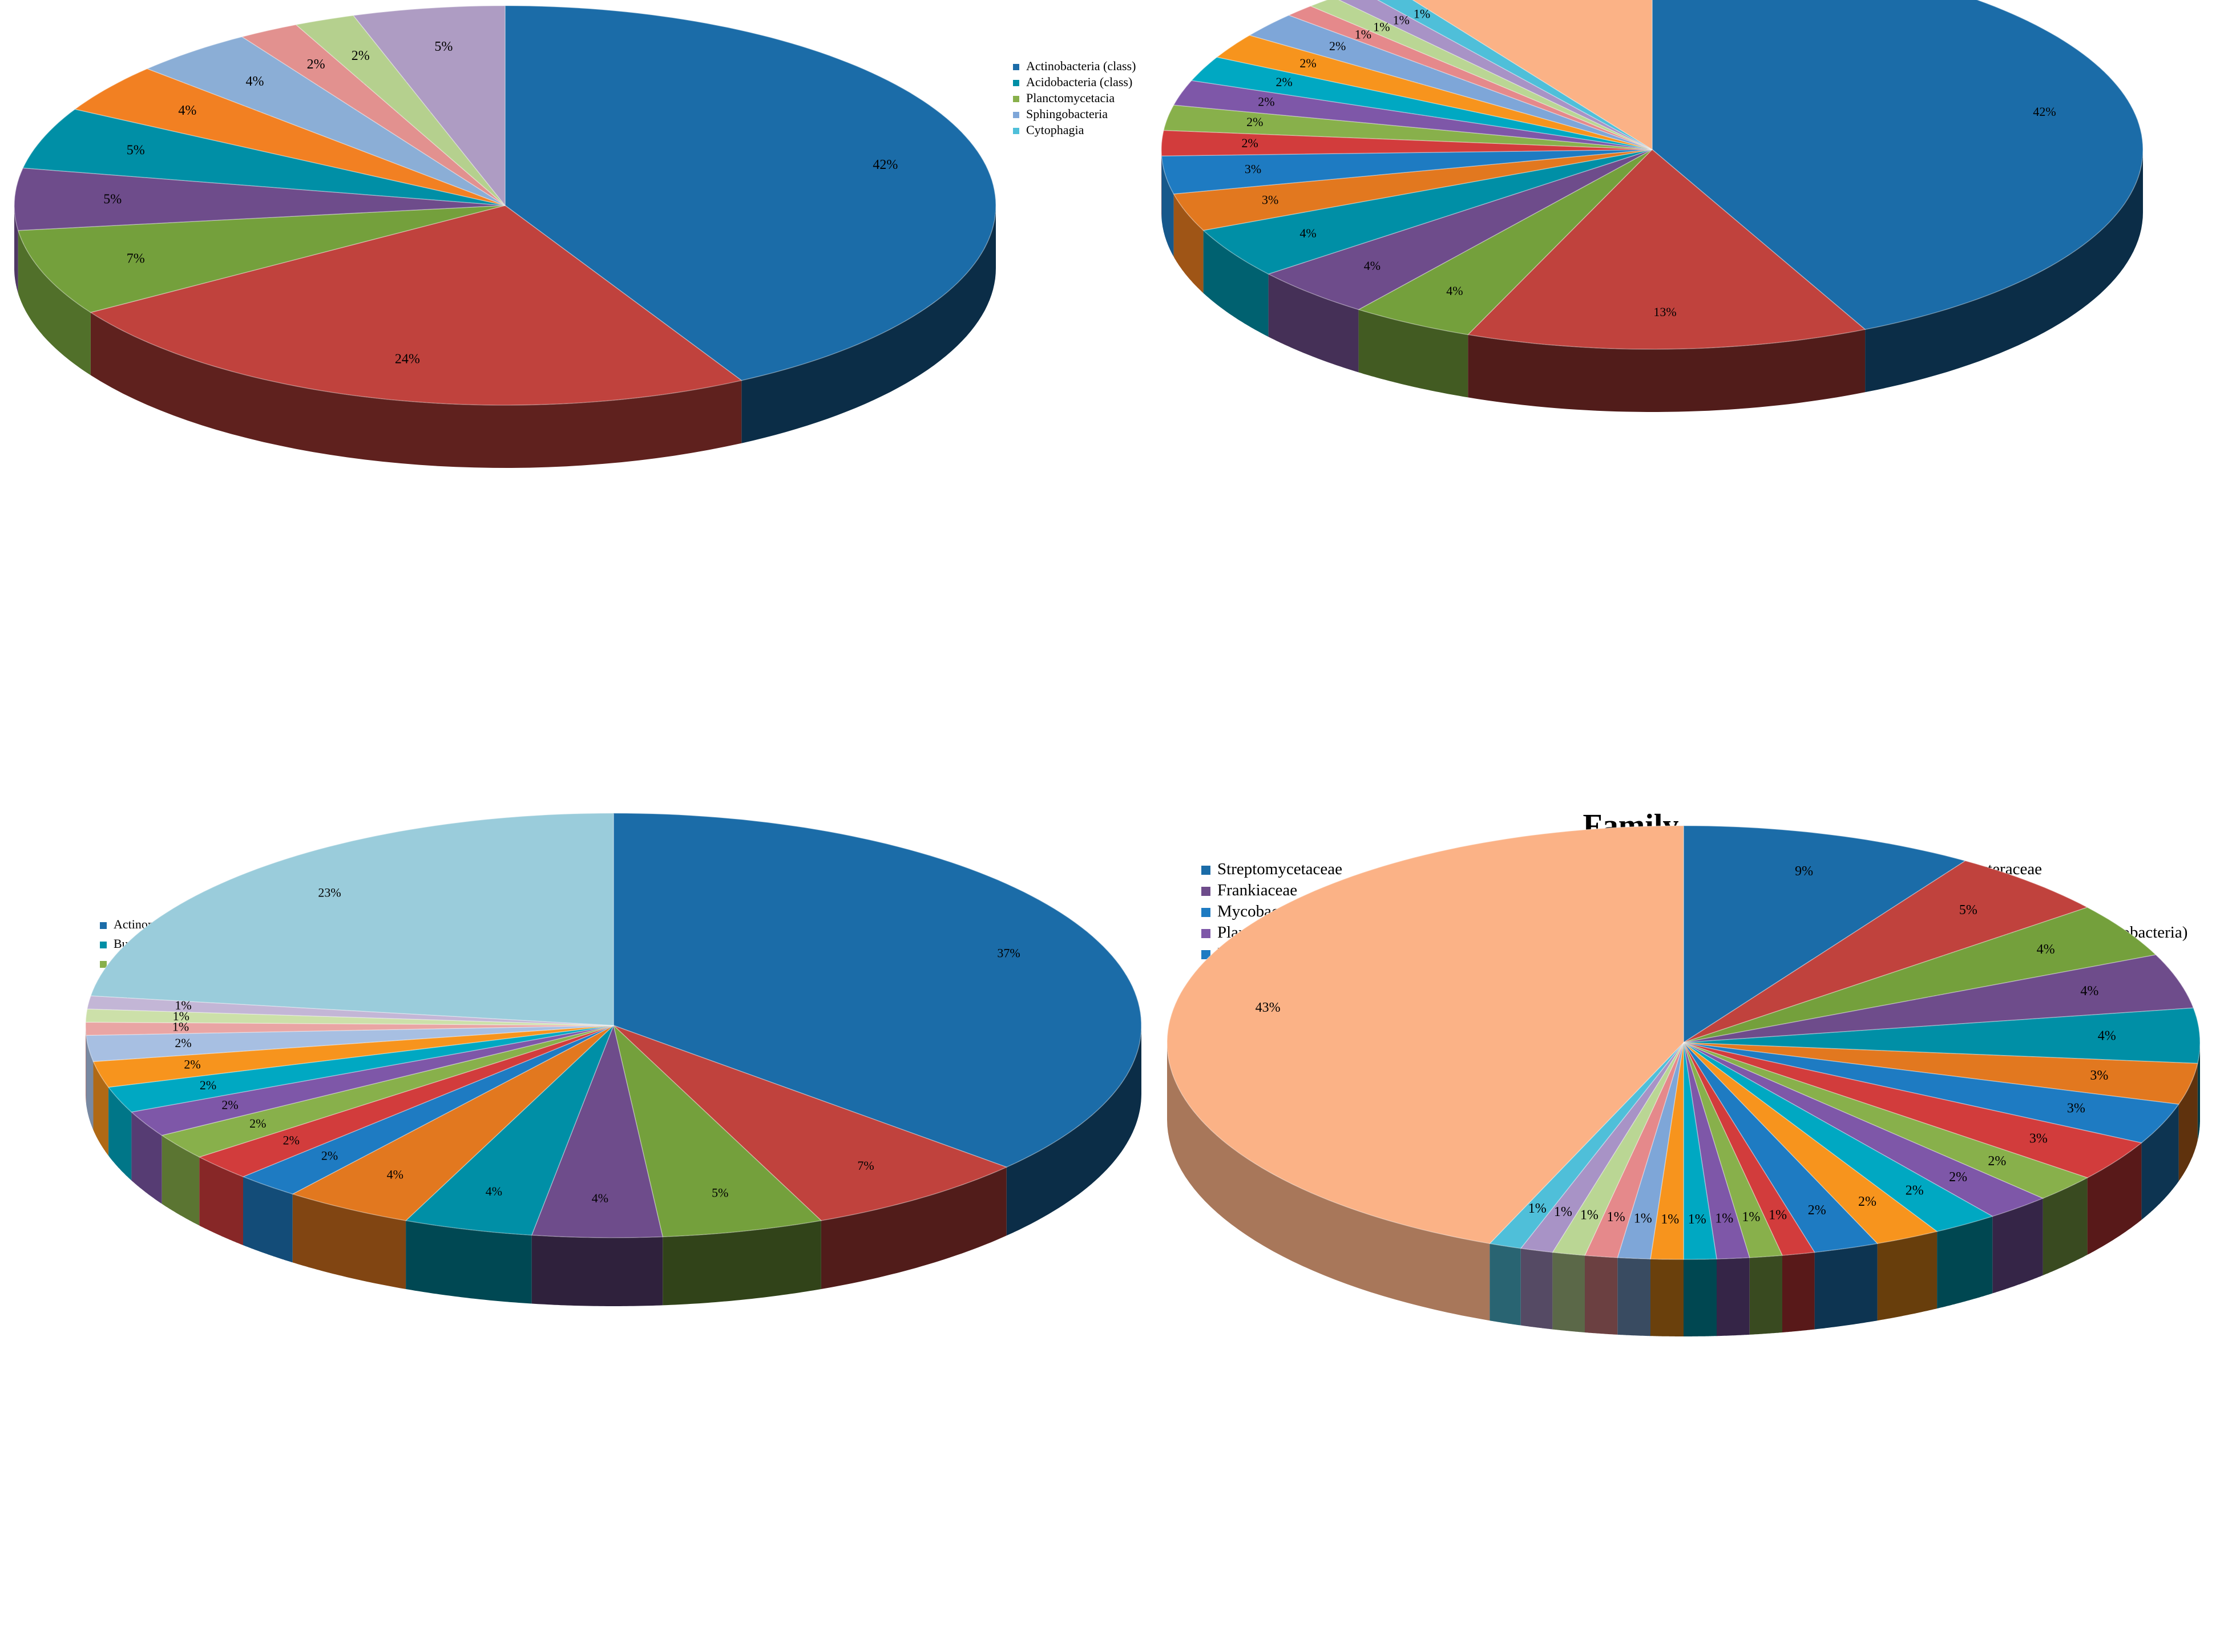 This screenshot has height=1652, width=2220. Describe the element at coordinates (2089, 991) in the screenshot. I see `family-data-label: 4%` at that location.